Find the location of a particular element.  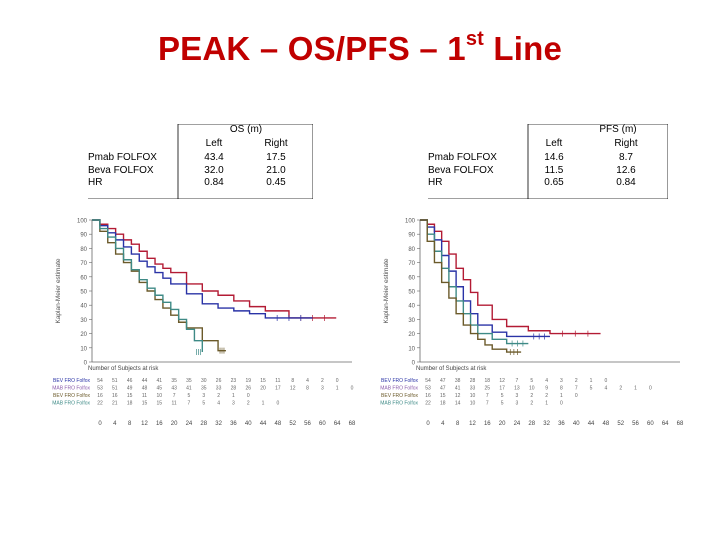

pfs-risk-count: 12 is located at coordinates (502, 381).